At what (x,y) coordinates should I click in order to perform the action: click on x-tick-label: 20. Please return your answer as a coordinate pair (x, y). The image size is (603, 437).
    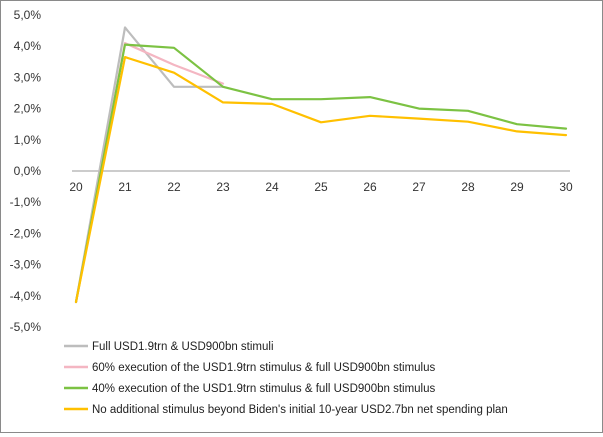
    Looking at the image, I should click on (76, 187).